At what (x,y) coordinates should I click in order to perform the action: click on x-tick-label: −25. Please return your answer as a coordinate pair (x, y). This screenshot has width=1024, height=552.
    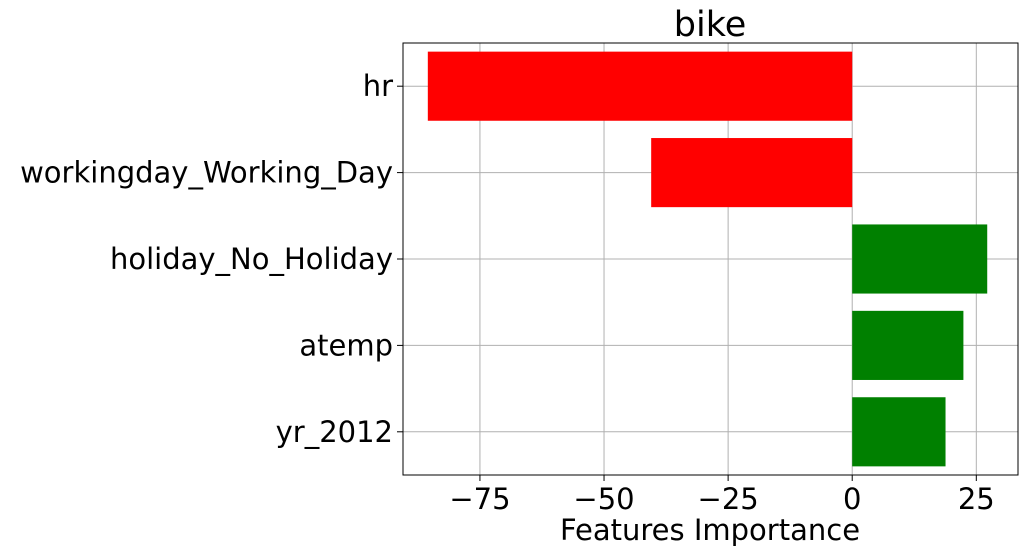
    Looking at the image, I should click on (728, 499).